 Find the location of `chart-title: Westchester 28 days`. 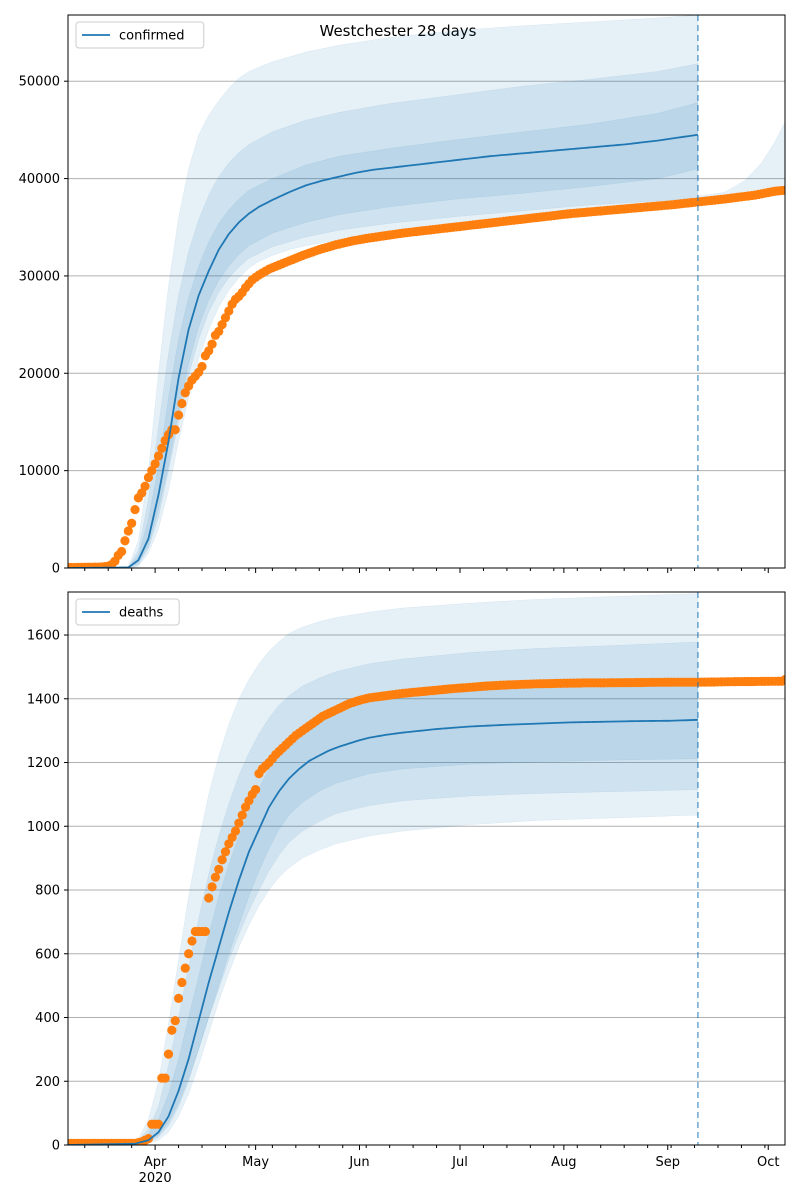

chart-title: Westchester 28 days is located at coordinates (398, 31).